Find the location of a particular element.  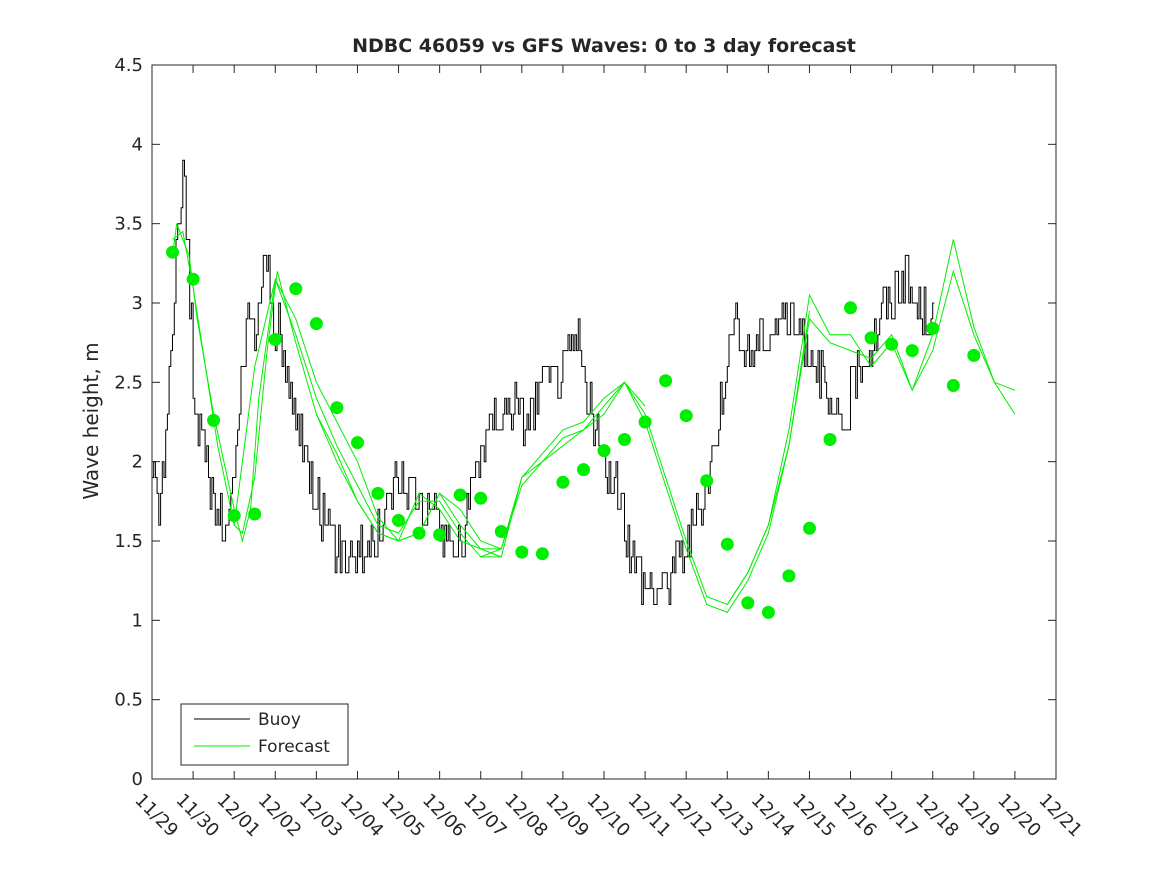

y-tick-label: 3.5 is located at coordinates (128, 224).